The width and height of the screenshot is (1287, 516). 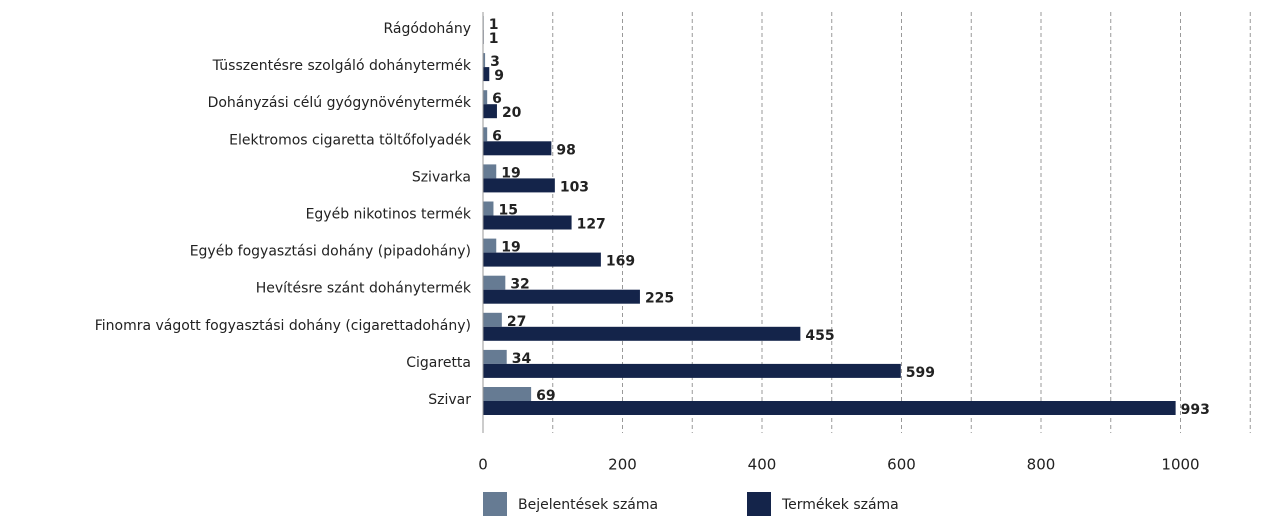 What do you see at coordinates (495, 62) in the screenshot?
I see `data-label: 3` at bounding box center [495, 62].